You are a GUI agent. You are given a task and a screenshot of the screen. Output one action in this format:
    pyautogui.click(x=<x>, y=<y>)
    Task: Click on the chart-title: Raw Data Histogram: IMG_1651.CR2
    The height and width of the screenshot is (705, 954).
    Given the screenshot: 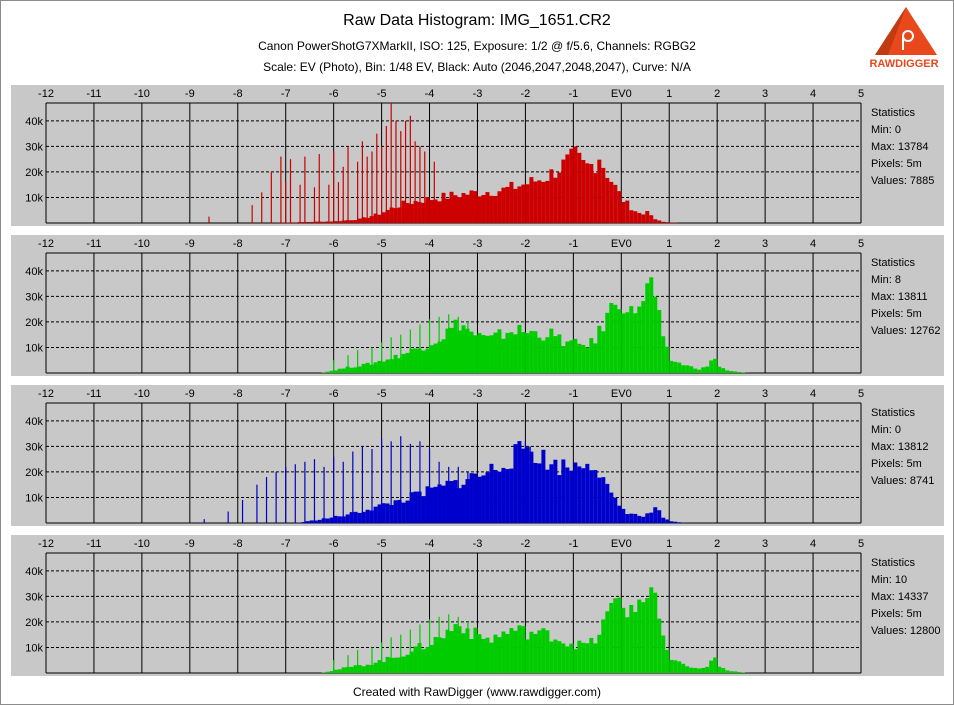 What is the action you would take?
    pyautogui.click(x=477, y=20)
    